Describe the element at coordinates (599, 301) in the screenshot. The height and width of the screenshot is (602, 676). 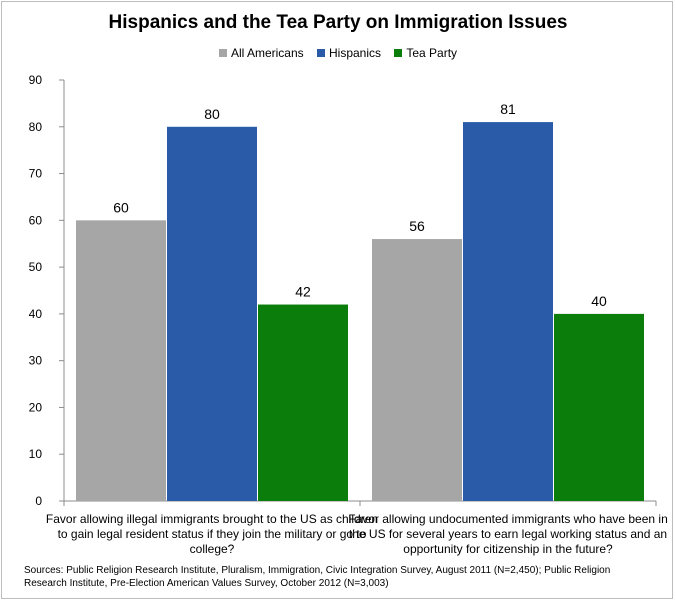
I see `data-label-tea-party: 40` at that location.